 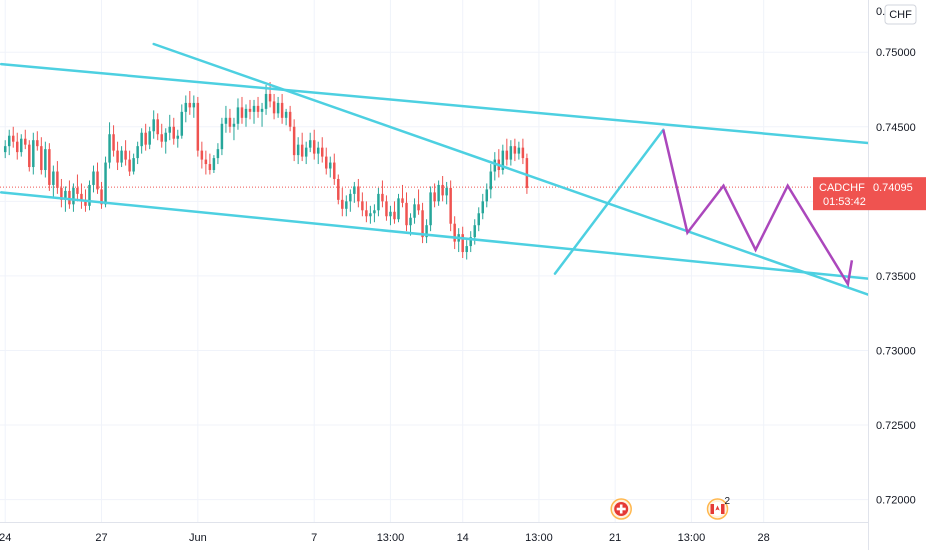 I want to click on time-tick-label: 21, so click(x=615, y=538).